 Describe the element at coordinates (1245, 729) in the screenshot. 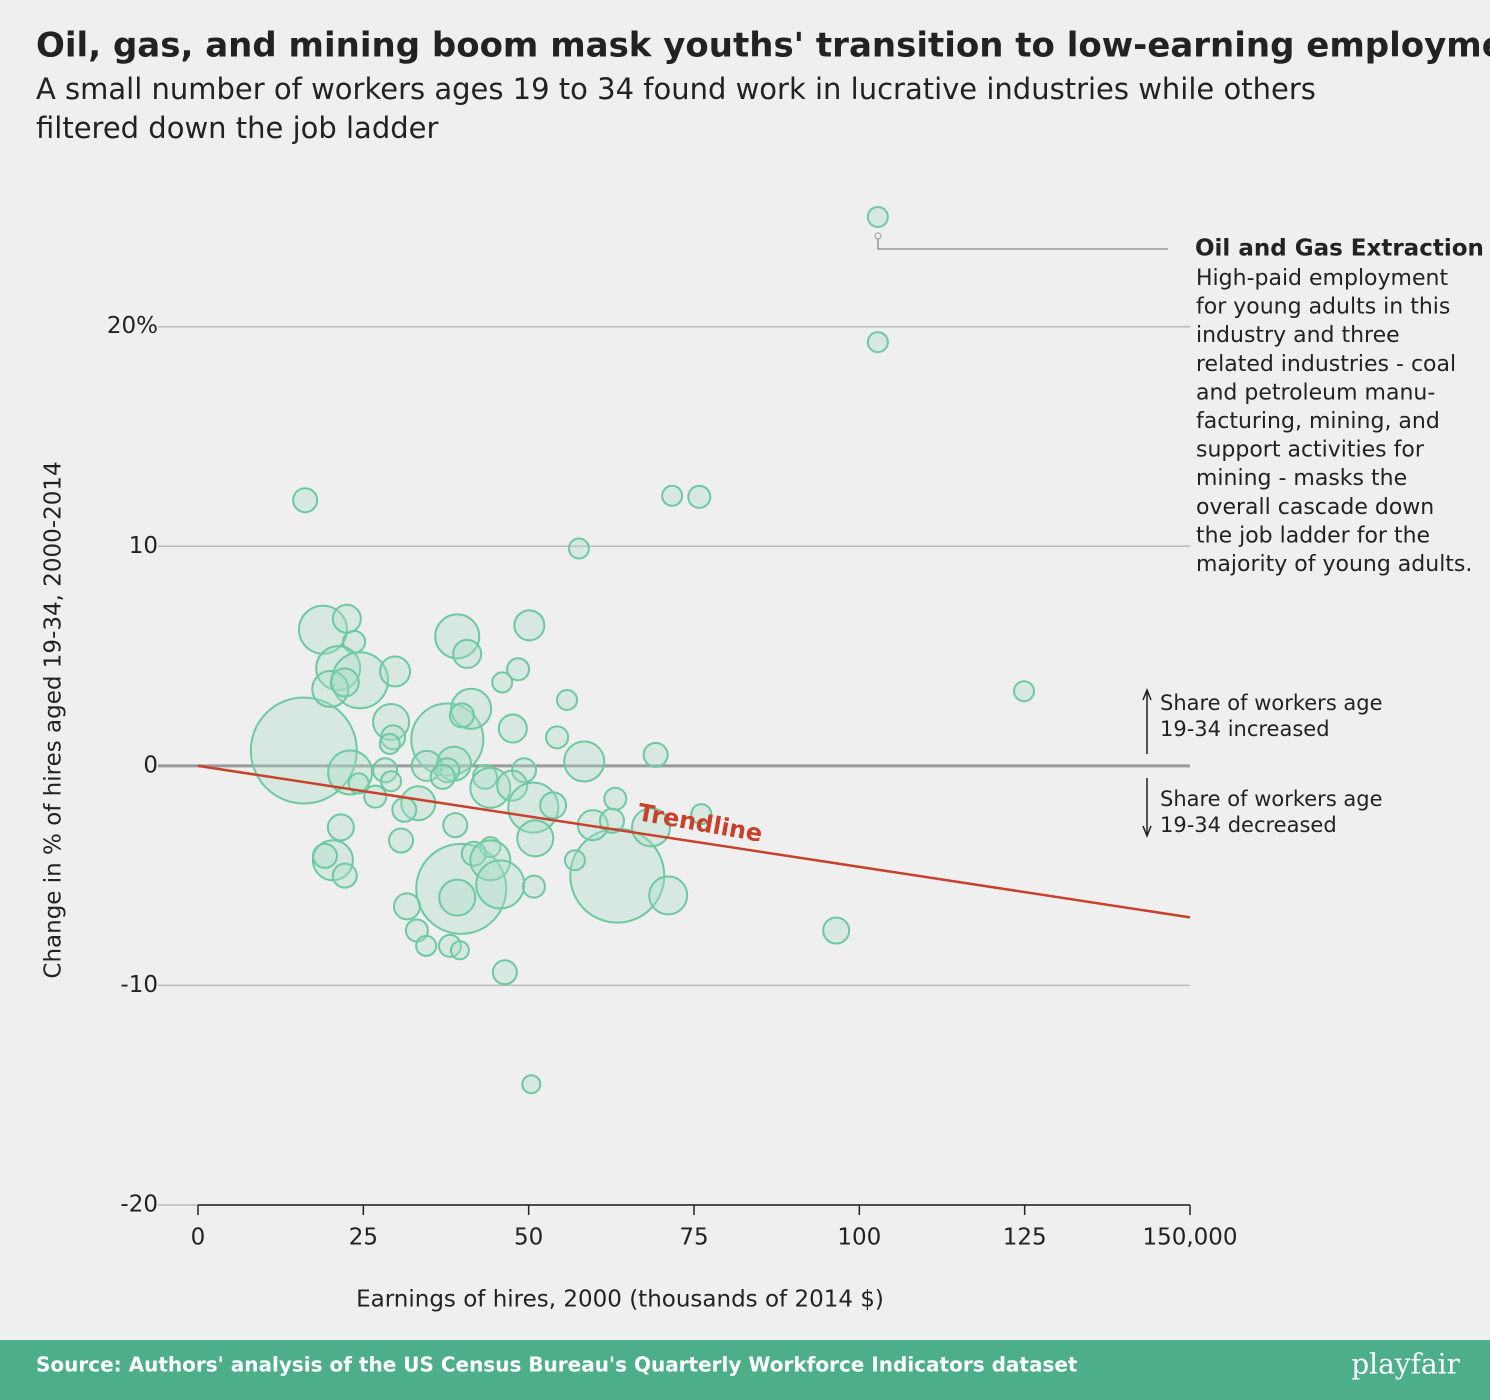

I see `note: 19-34 increased` at that location.